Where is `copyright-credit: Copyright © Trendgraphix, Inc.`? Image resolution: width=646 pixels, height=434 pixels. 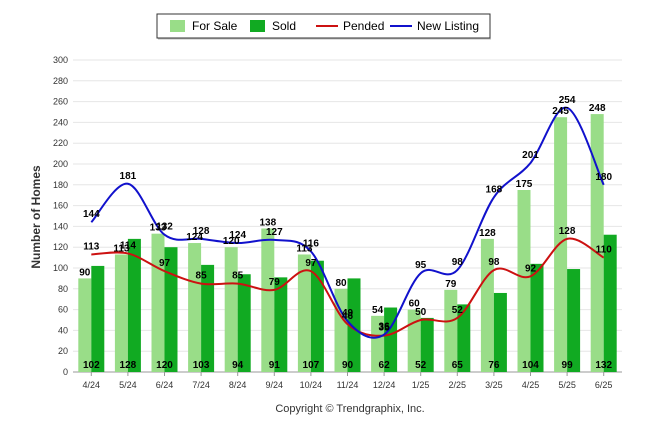 copyright-credit: Copyright © Trendgraphix, Inc. is located at coordinates (349, 409).